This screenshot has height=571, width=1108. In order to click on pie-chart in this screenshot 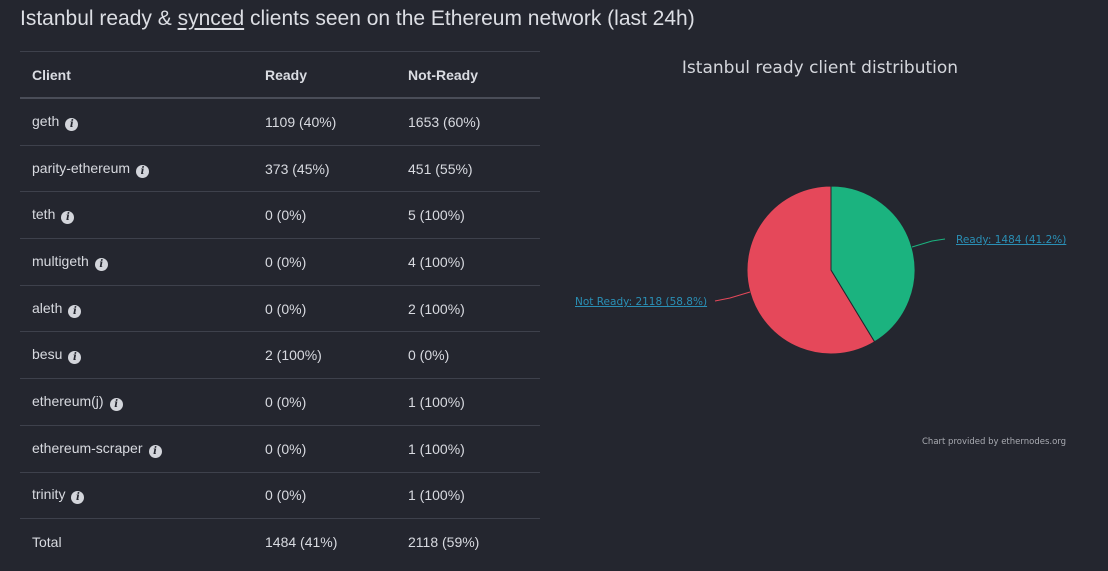, I will do `click(830, 270)`.